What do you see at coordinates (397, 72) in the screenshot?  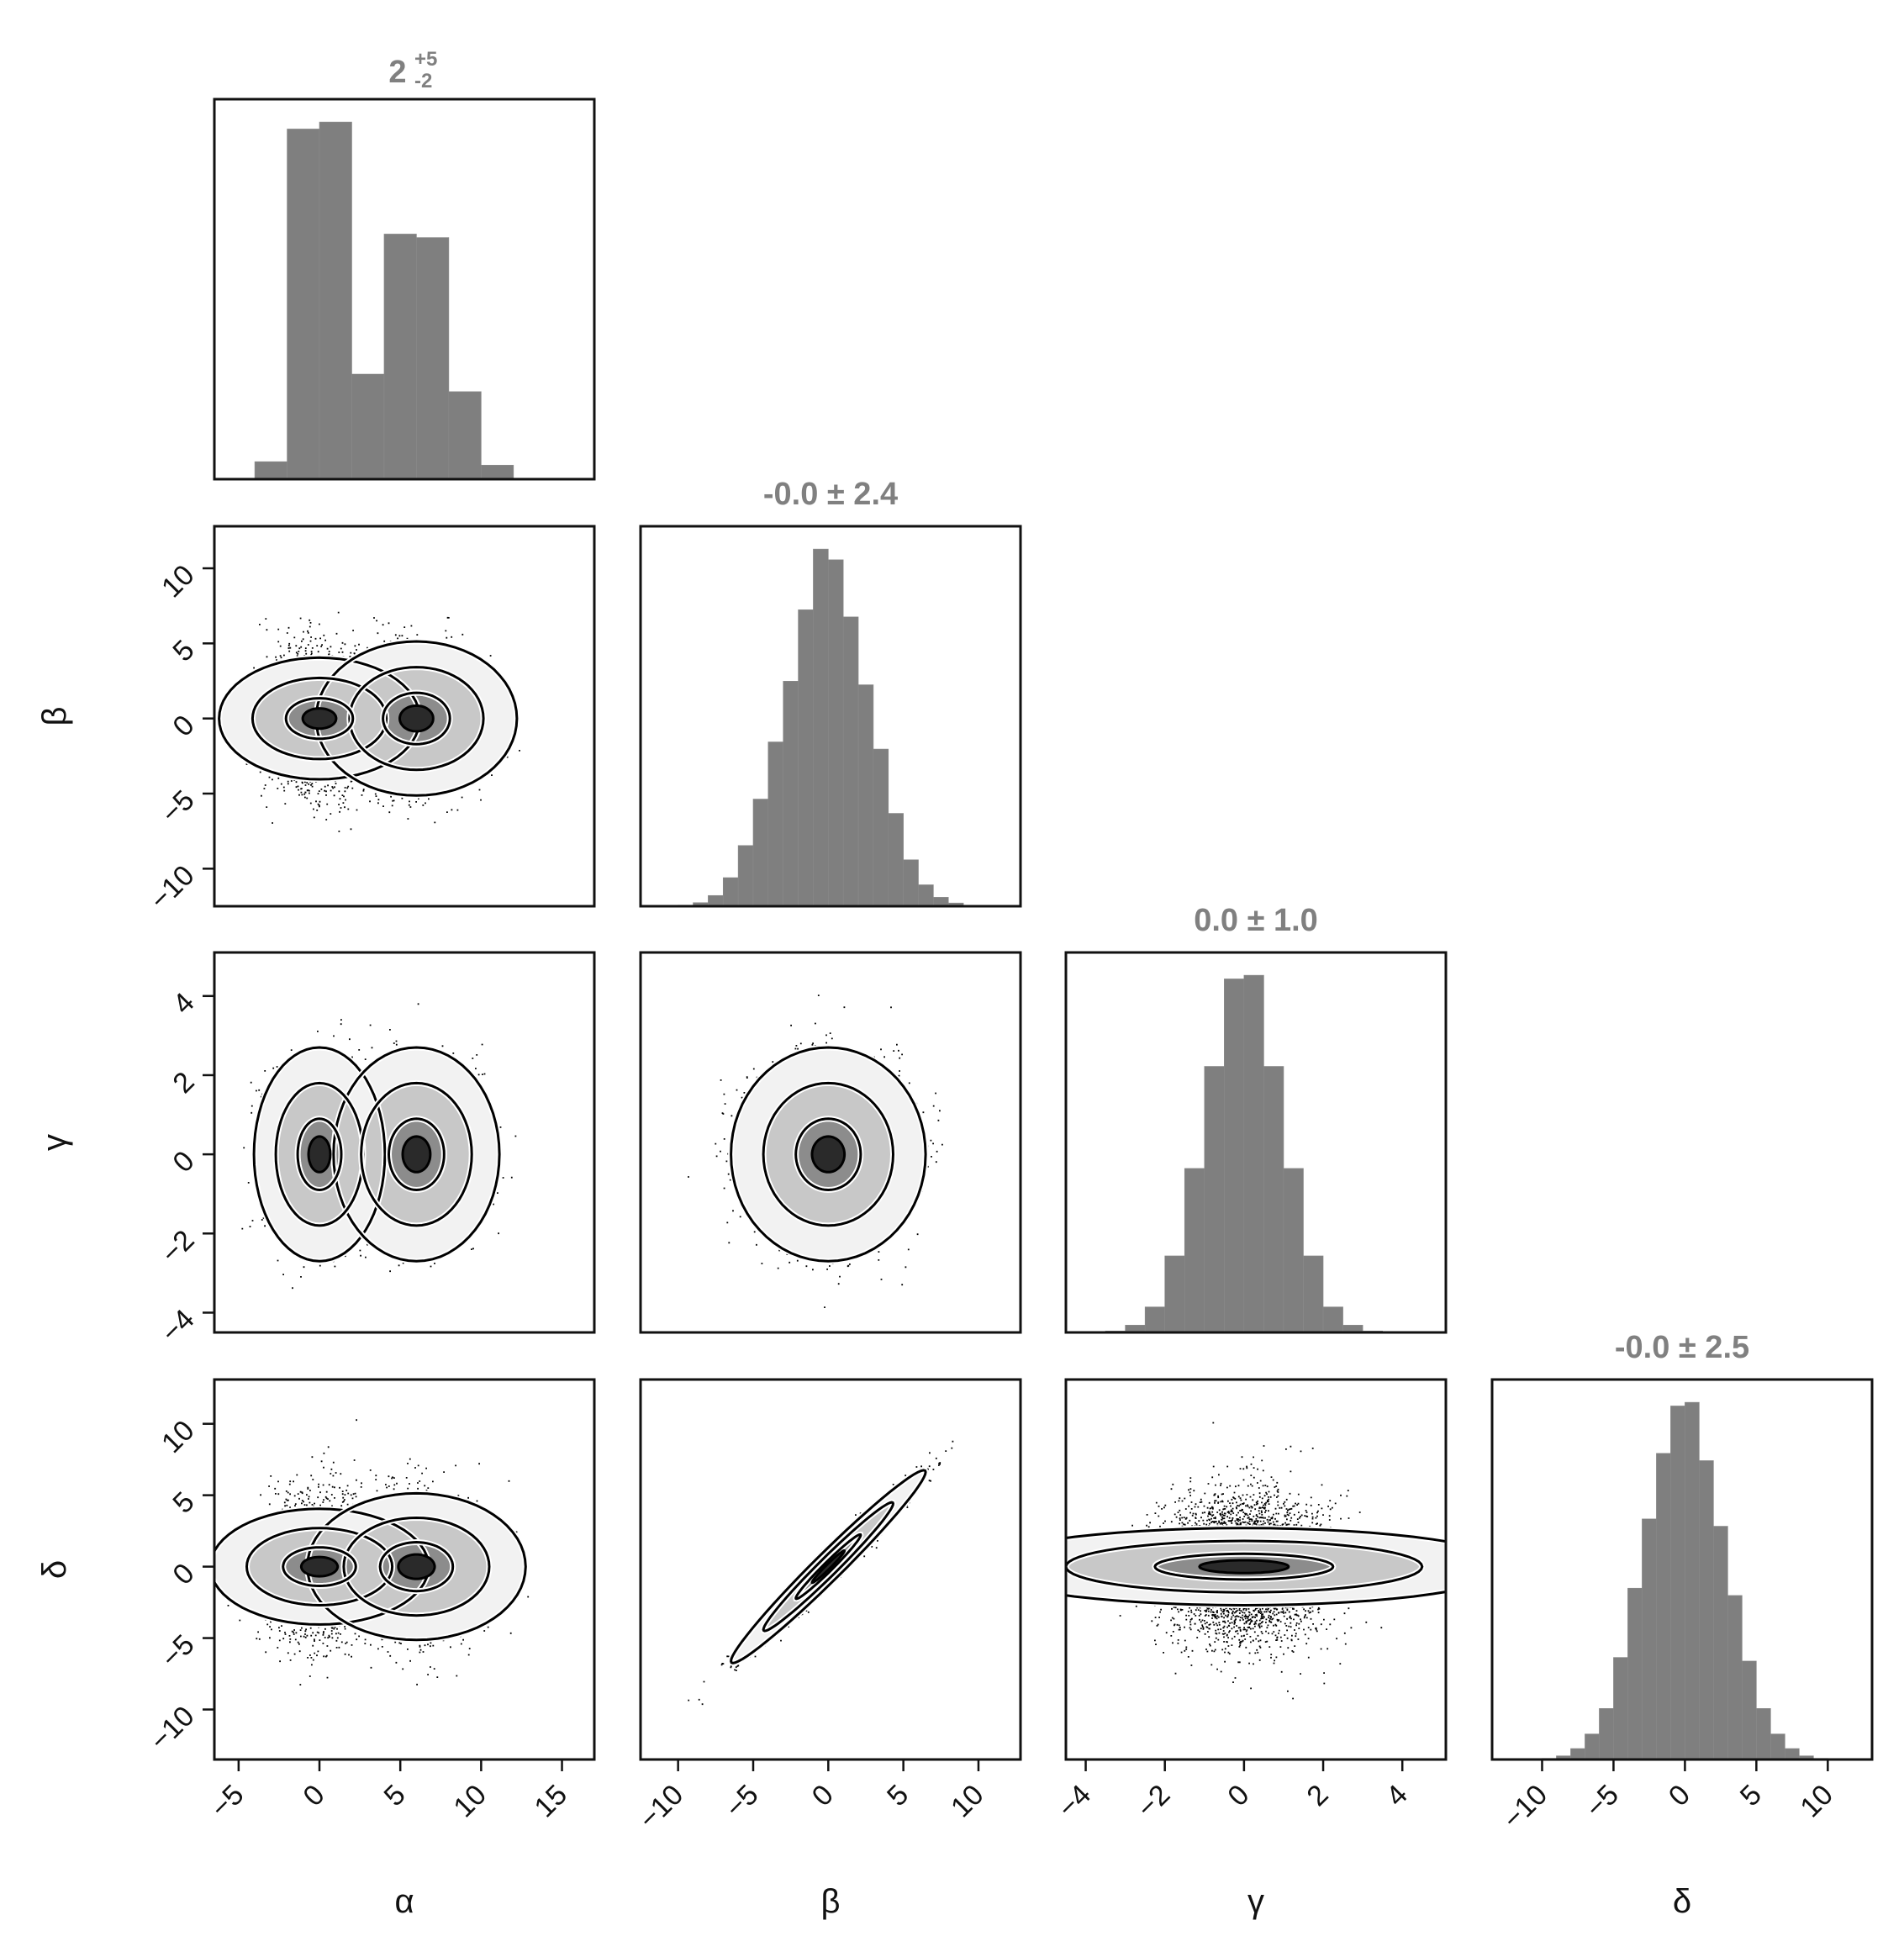 I see `panel-title: 2` at bounding box center [397, 72].